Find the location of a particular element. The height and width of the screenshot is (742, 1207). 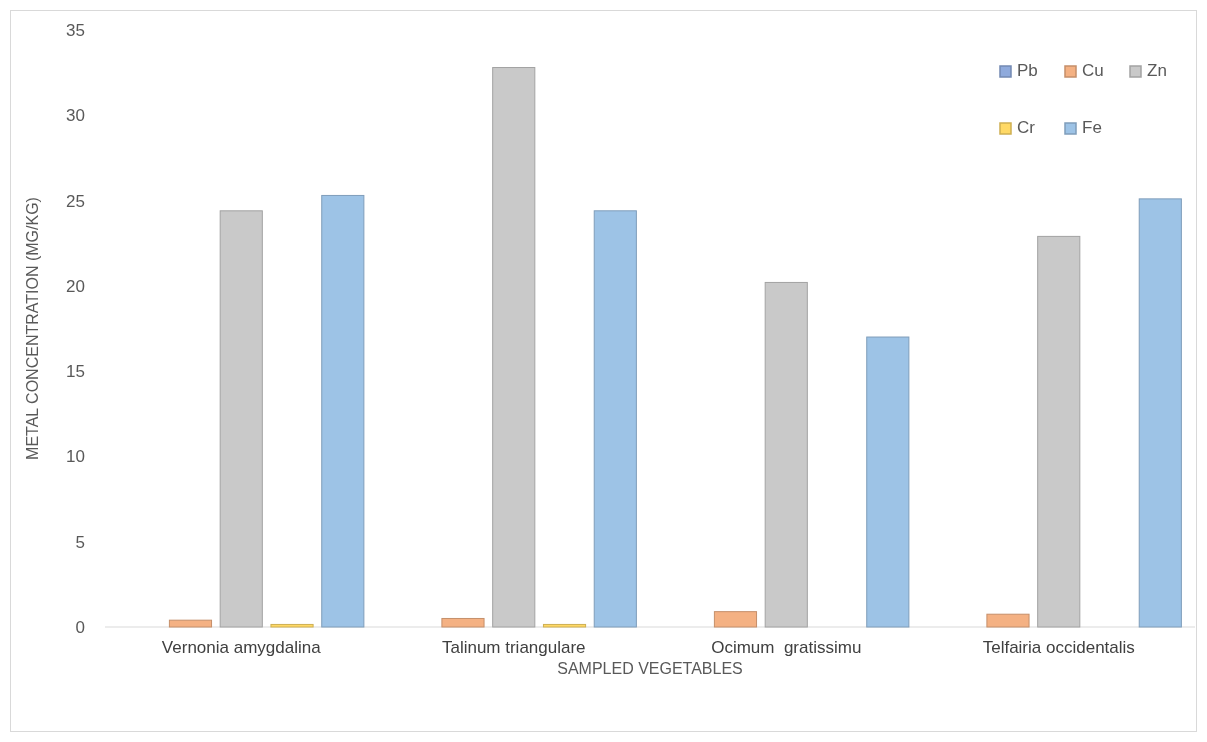

y-tick-label: 0 is located at coordinates (80, 627).